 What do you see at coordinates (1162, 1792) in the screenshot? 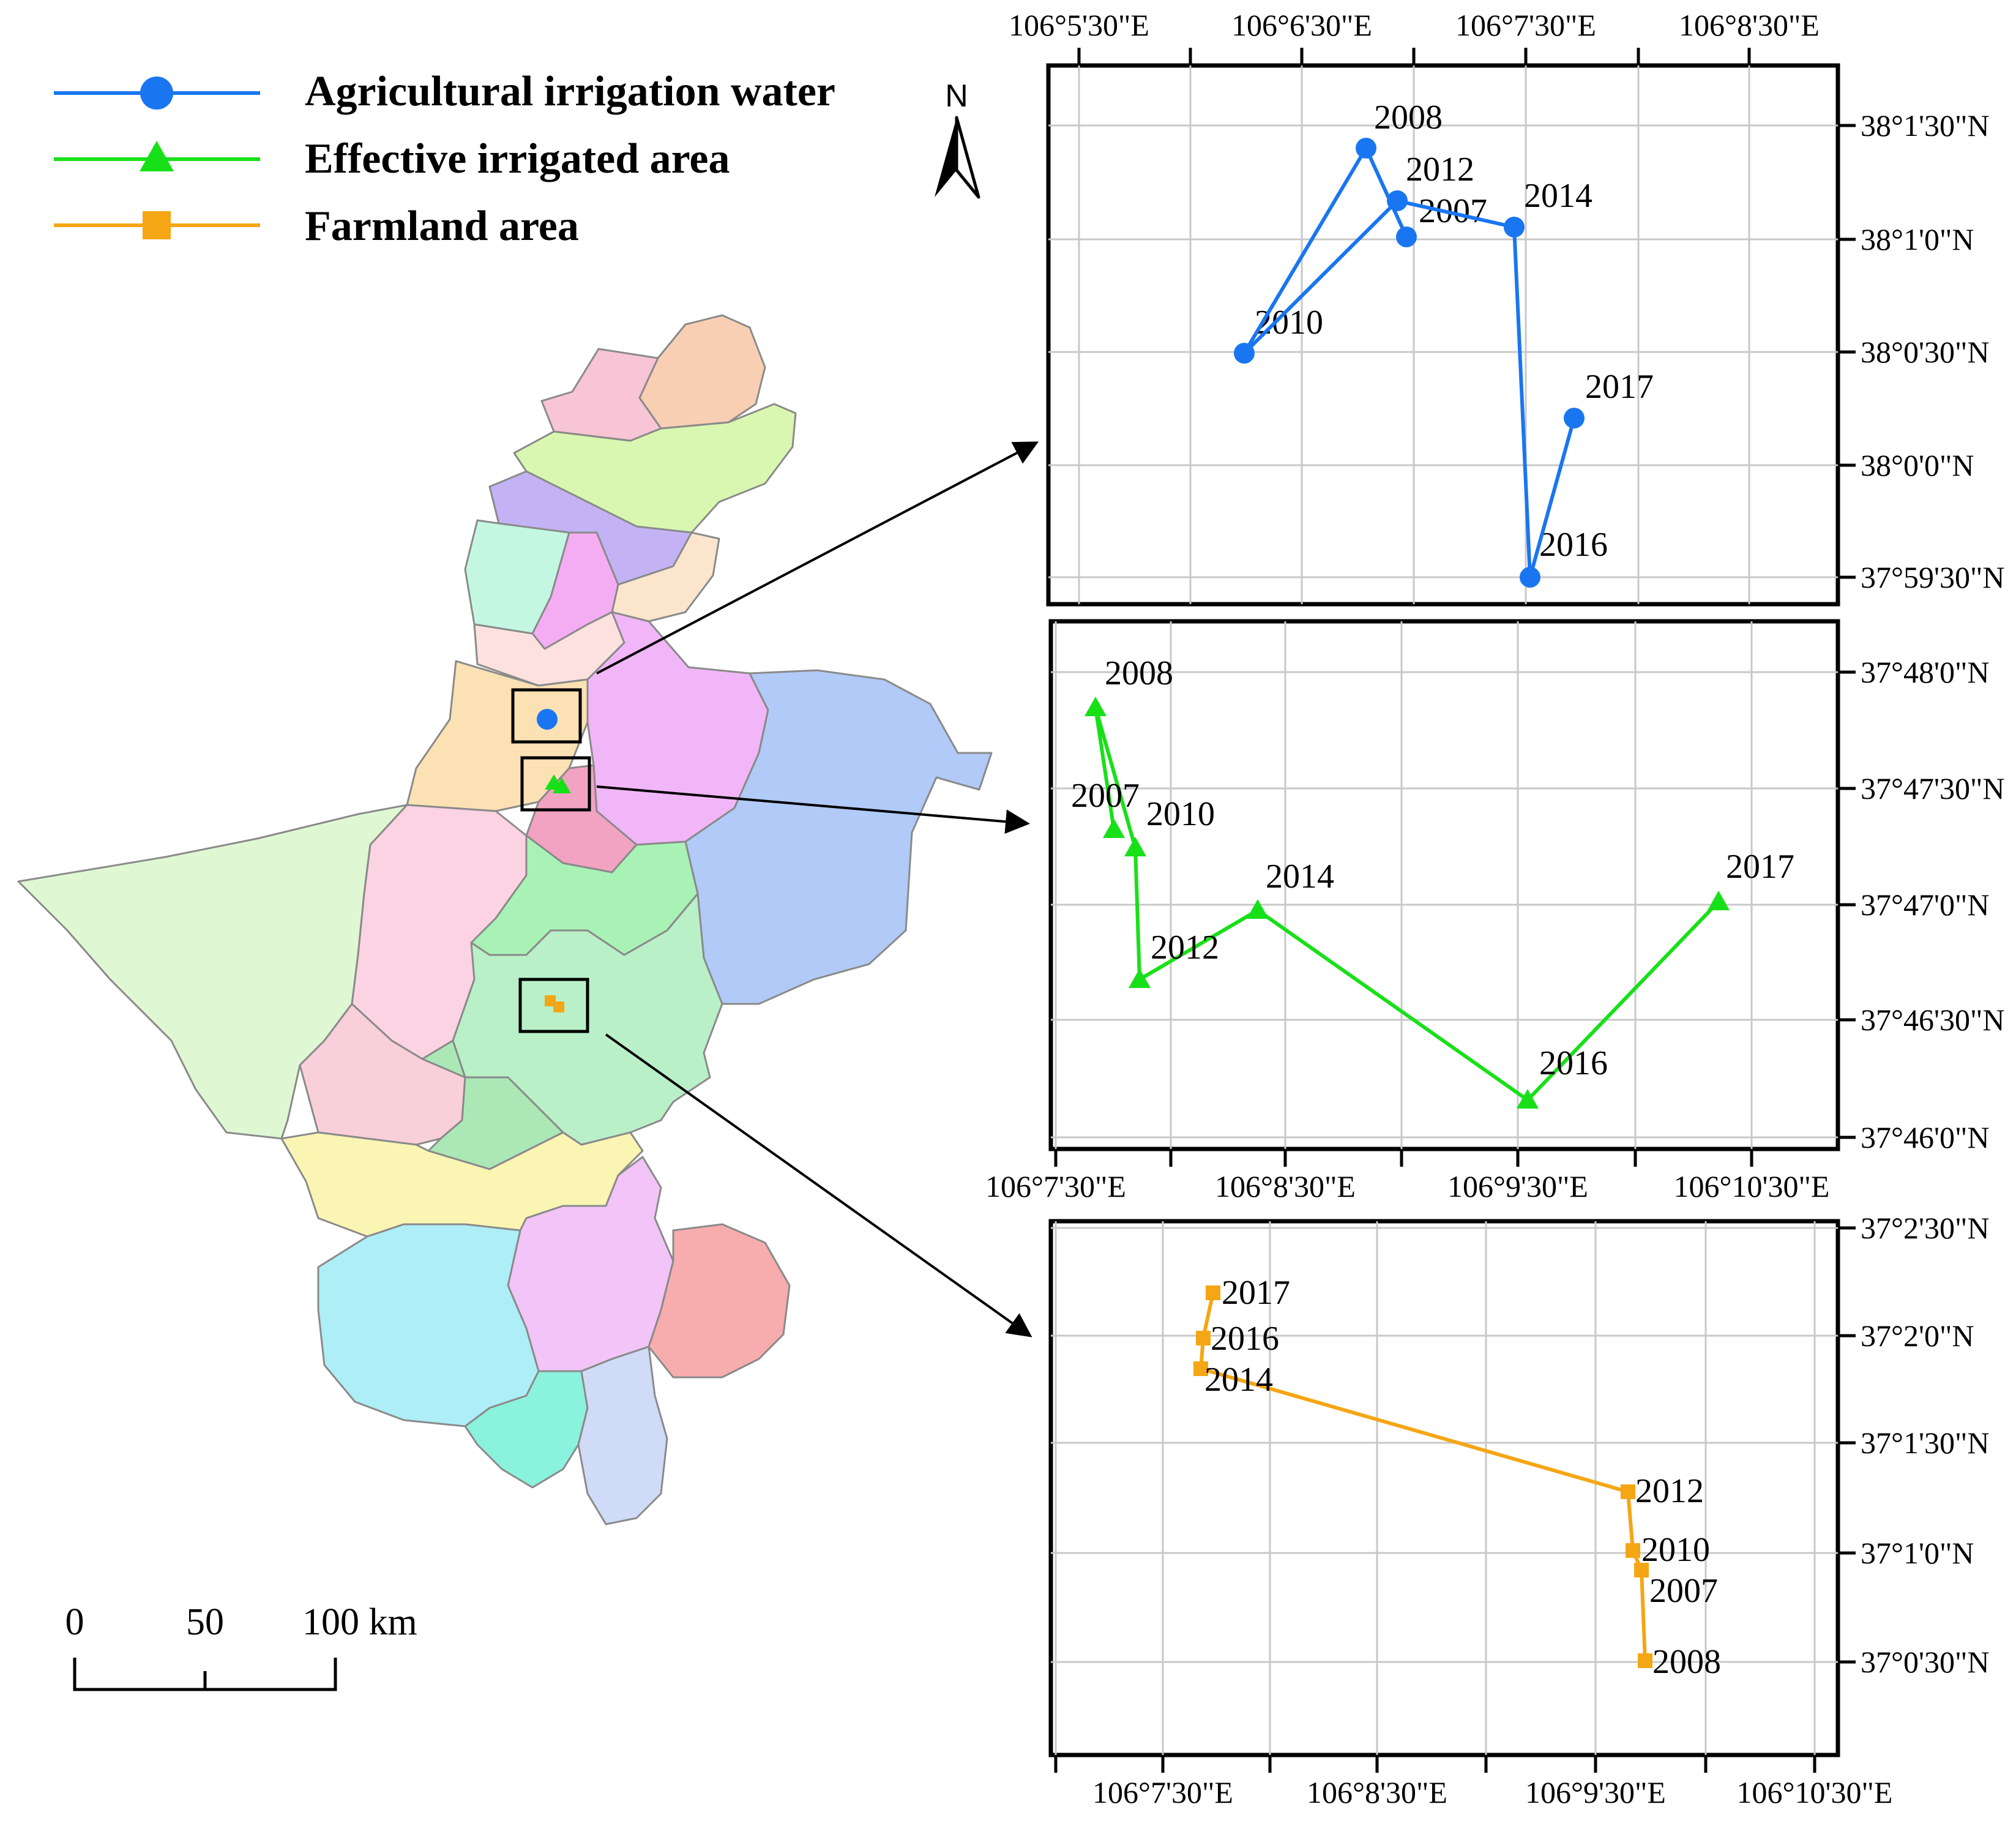
I see `farmland-x-label-1: 106°7'30"E` at bounding box center [1162, 1792].